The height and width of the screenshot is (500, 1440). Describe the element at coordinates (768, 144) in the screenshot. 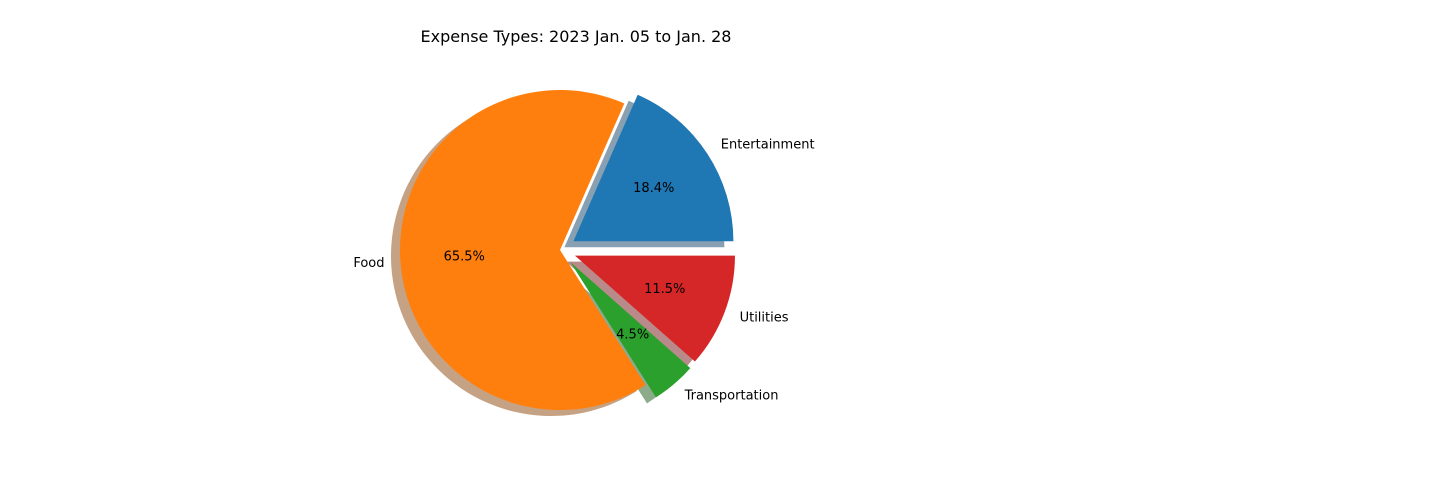

I see `category-label-entertainment: Entertainment` at that location.